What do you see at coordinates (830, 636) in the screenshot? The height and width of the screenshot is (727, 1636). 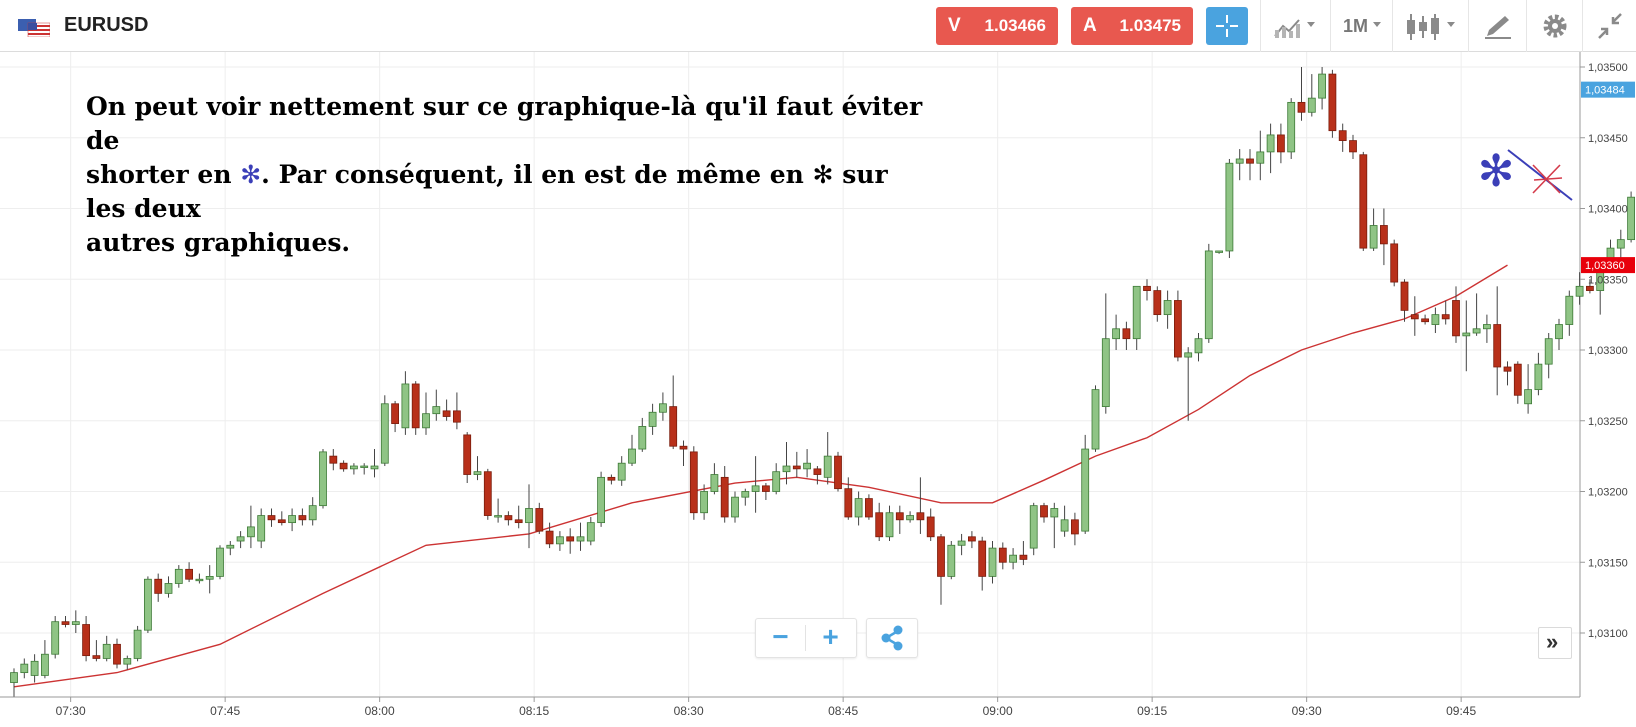 I see `zoom-in-button: +` at bounding box center [830, 636].